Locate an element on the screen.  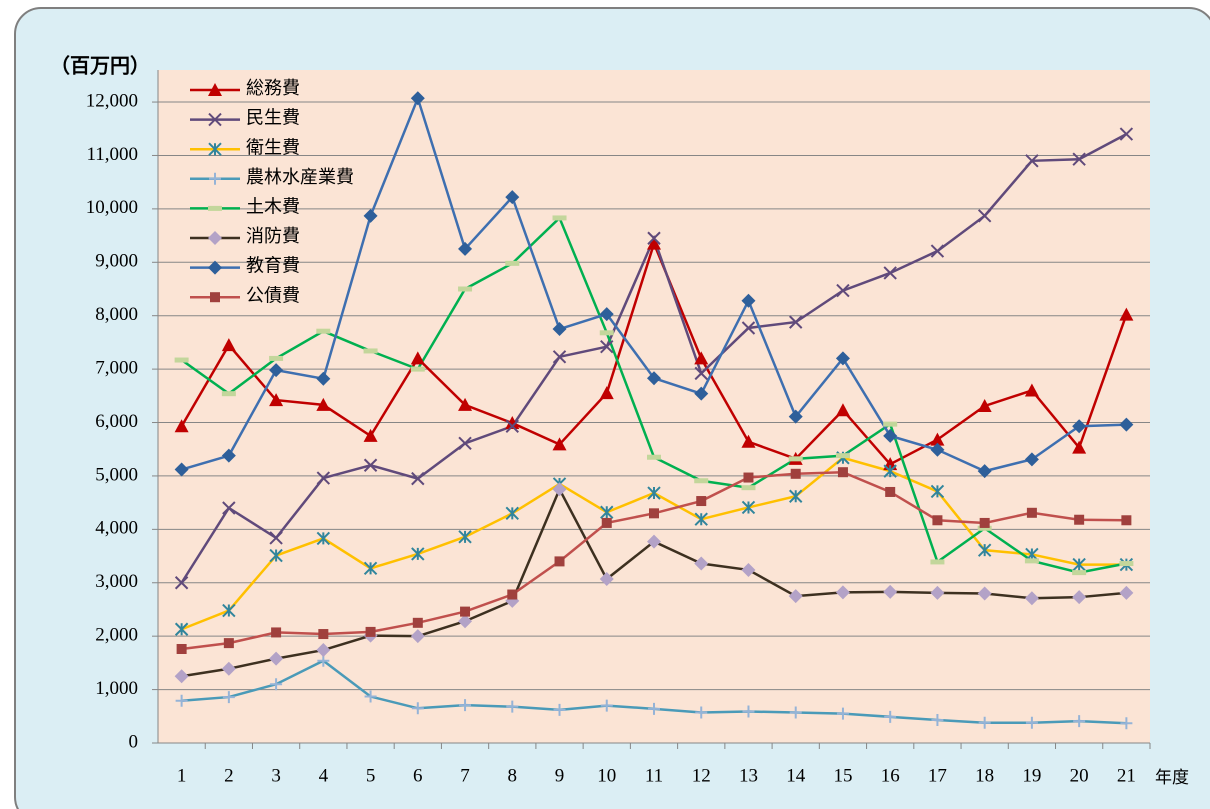
x-axis-title: 年度 is located at coordinates (1172, 777).